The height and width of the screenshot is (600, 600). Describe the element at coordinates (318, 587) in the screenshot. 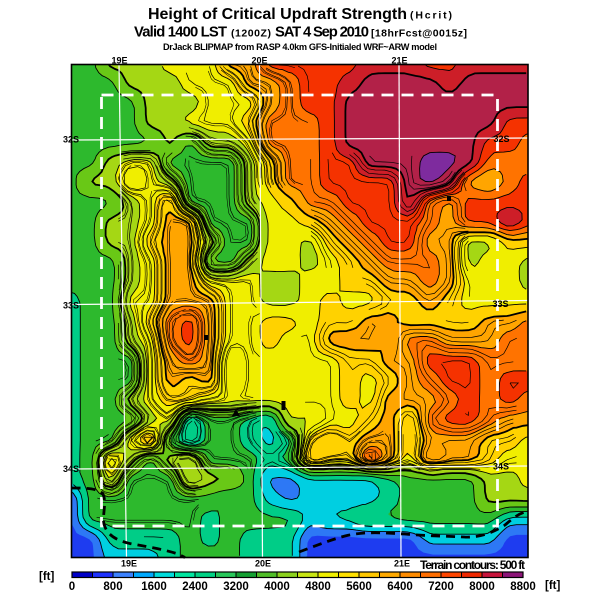

I see `svg-text: 4800` at that location.